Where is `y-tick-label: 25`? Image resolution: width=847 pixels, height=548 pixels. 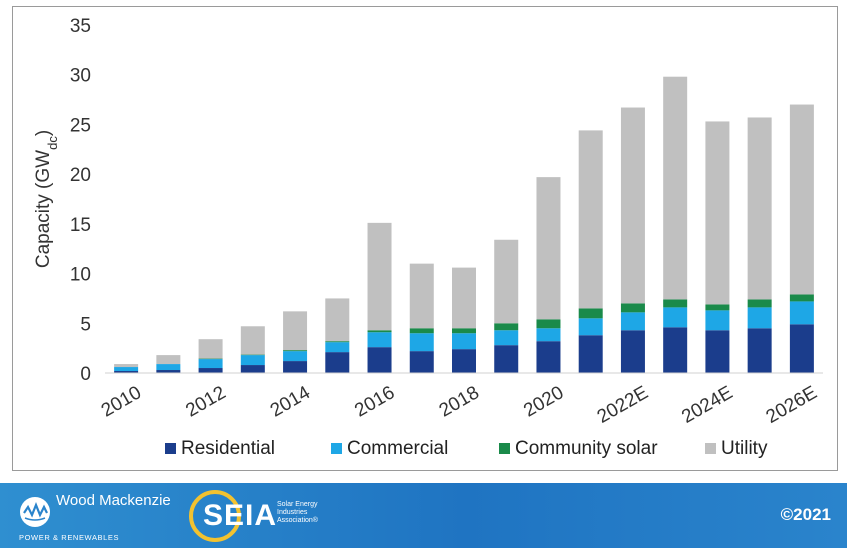 y-tick-label: 25 is located at coordinates (80, 125).